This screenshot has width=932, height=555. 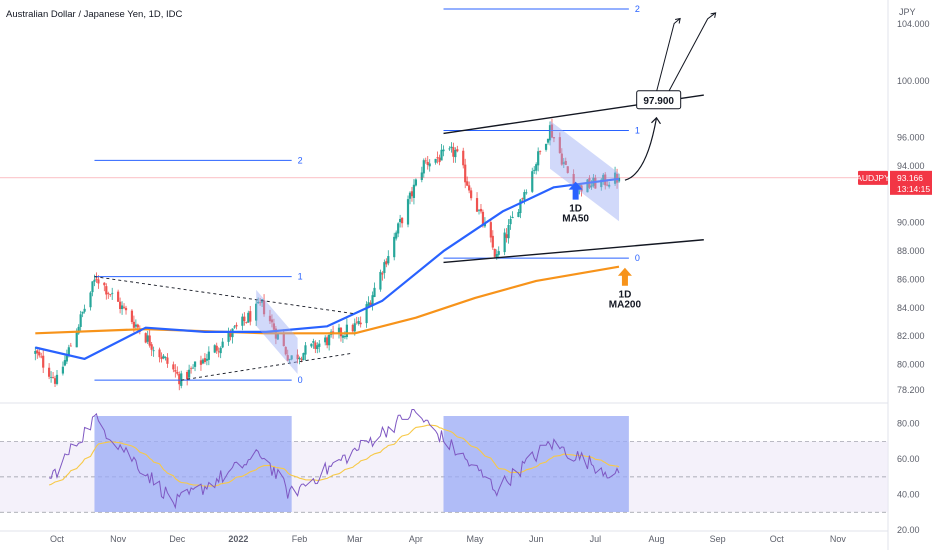 What do you see at coordinates (911, 182) in the screenshot?
I see `price-tag` at bounding box center [911, 182].